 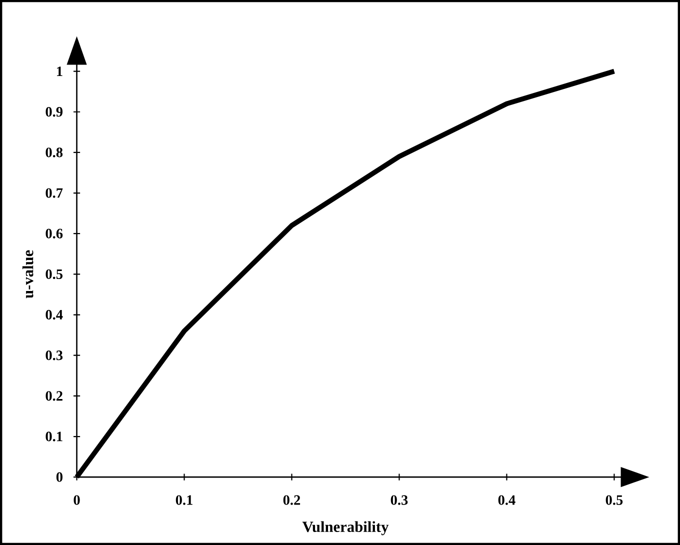 What do you see at coordinates (54, 396) in the screenshot?
I see `y-tick-label: 0.2` at bounding box center [54, 396].